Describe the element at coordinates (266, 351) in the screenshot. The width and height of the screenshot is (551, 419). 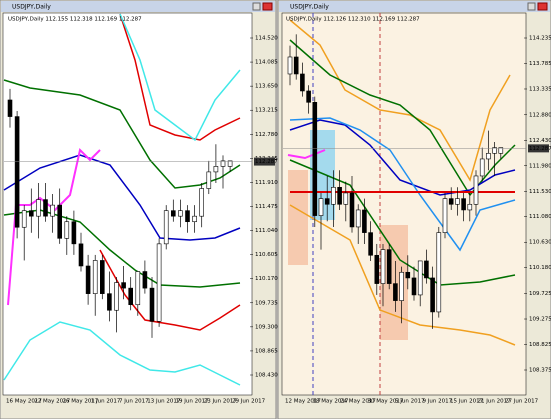
I see `y-tick-label: 108.865` at that location.